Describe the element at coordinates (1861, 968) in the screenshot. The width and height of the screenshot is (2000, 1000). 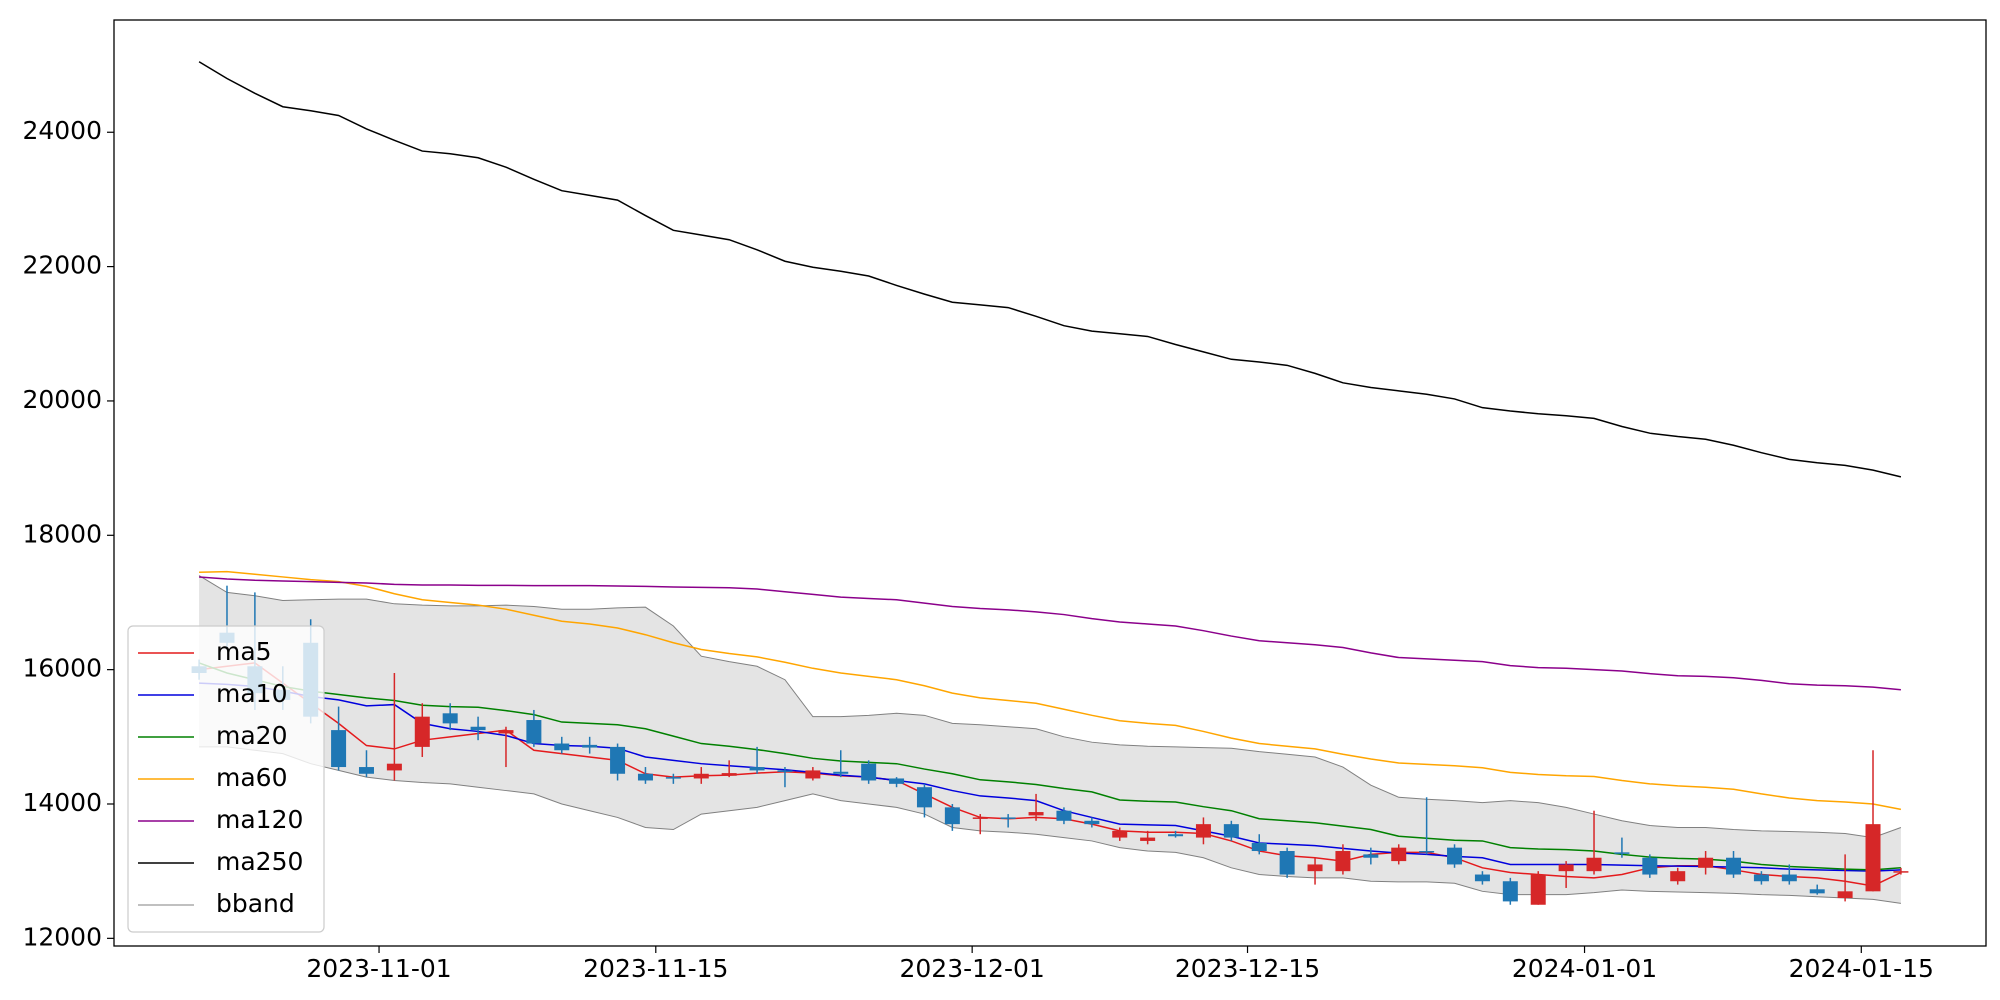
I see `x-tick-label: 2024-01-15` at that location.